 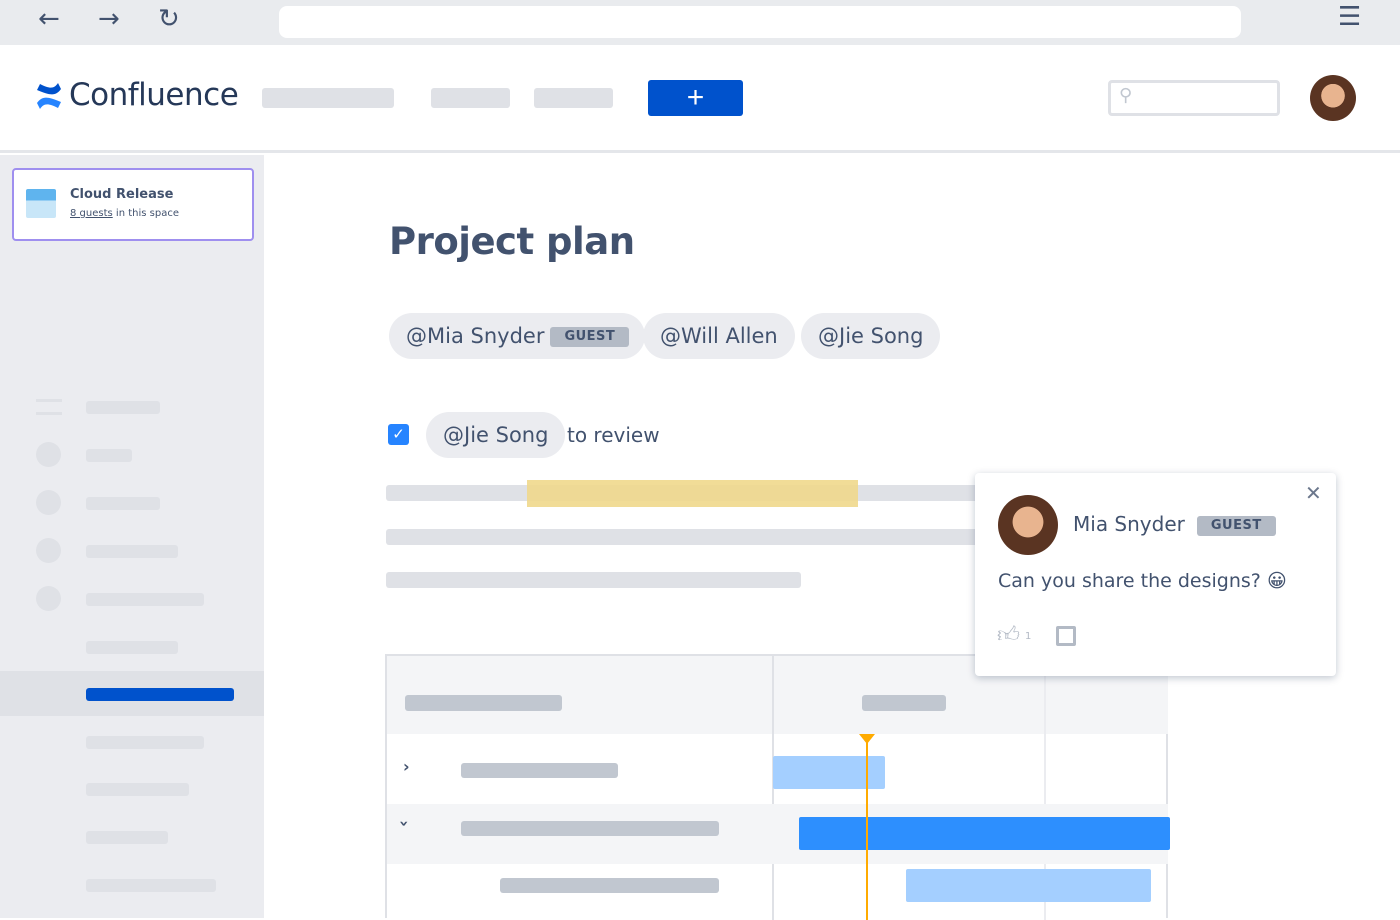 I want to click on thumbs-up-icon: 👍︎, so click(x=1008, y=635).